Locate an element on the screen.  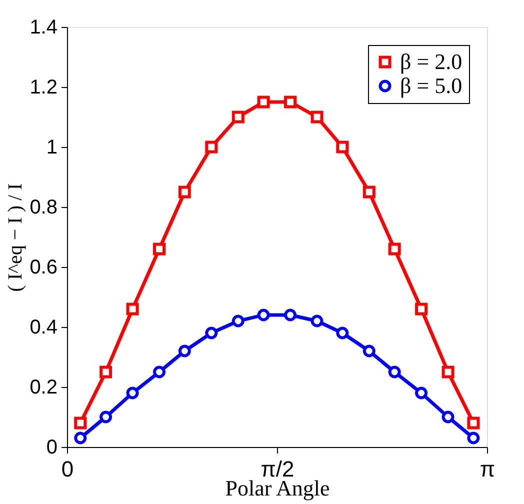
legend-label: β = 5.0 is located at coordinates (431, 85).